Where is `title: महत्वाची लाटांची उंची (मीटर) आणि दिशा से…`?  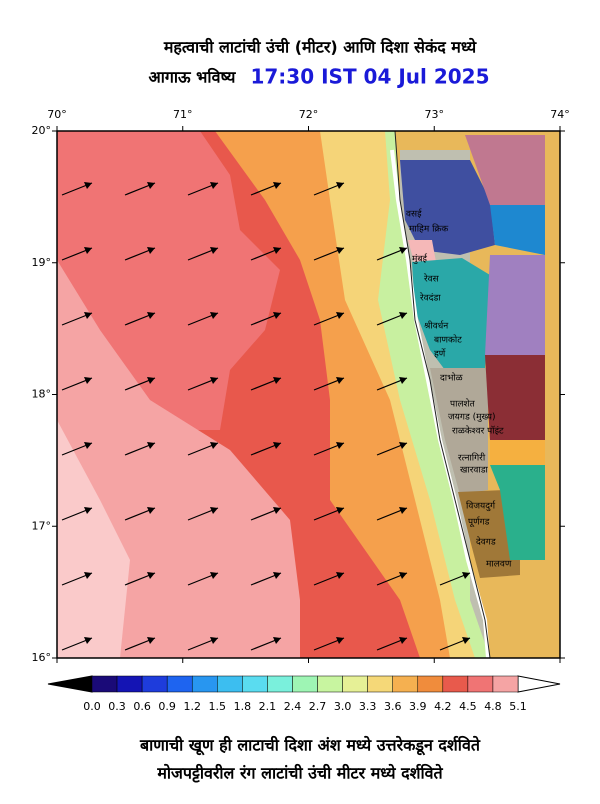 title: महत्वाची लाटांची उंची (मीटर) आणि दिशा से… is located at coordinates (320, 47).